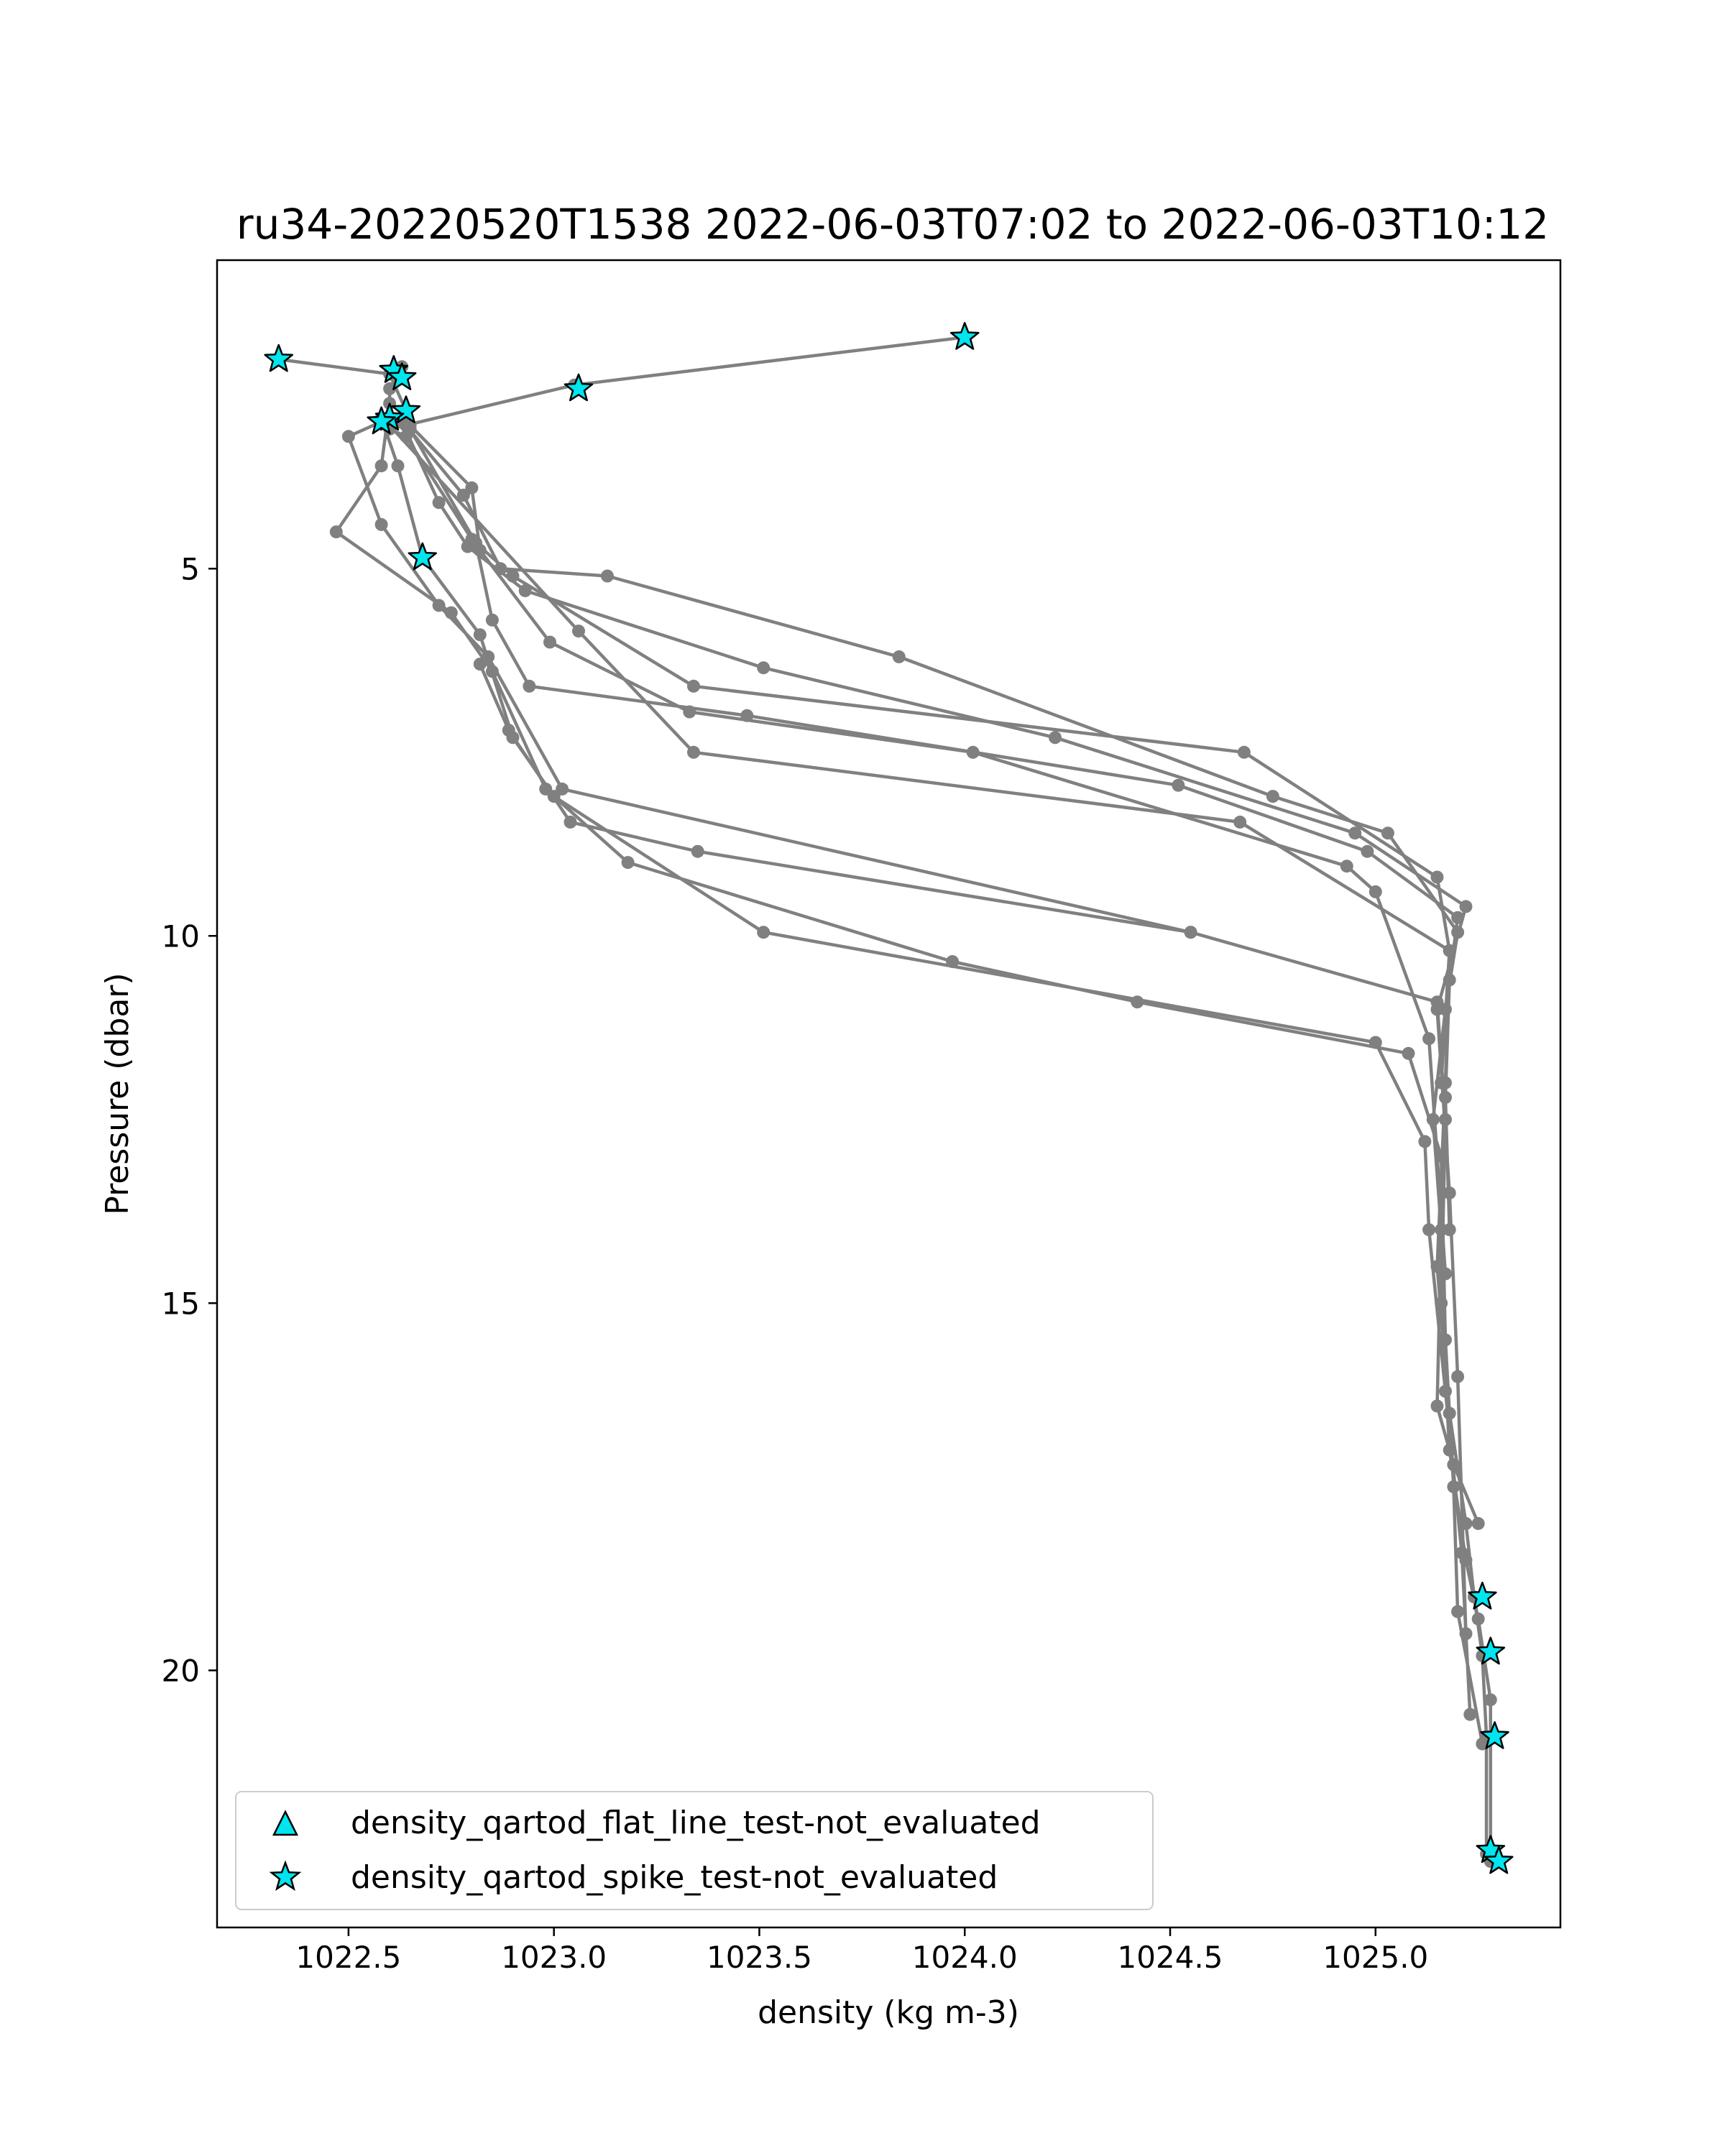  What do you see at coordinates (181, 936) in the screenshot?
I see `y-tick-label: 10` at bounding box center [181, 936].